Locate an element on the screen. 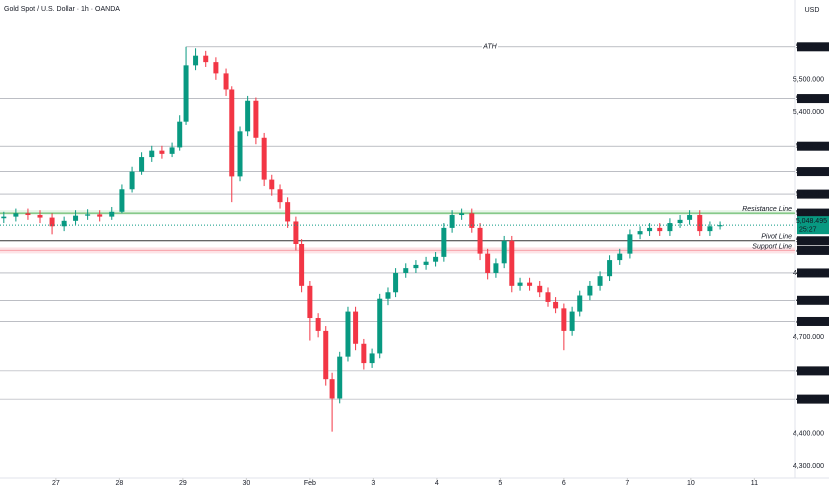 This screenshot has height=489, width=829. current-price-label: 5,048.495 is located at coordinates (811, 221).